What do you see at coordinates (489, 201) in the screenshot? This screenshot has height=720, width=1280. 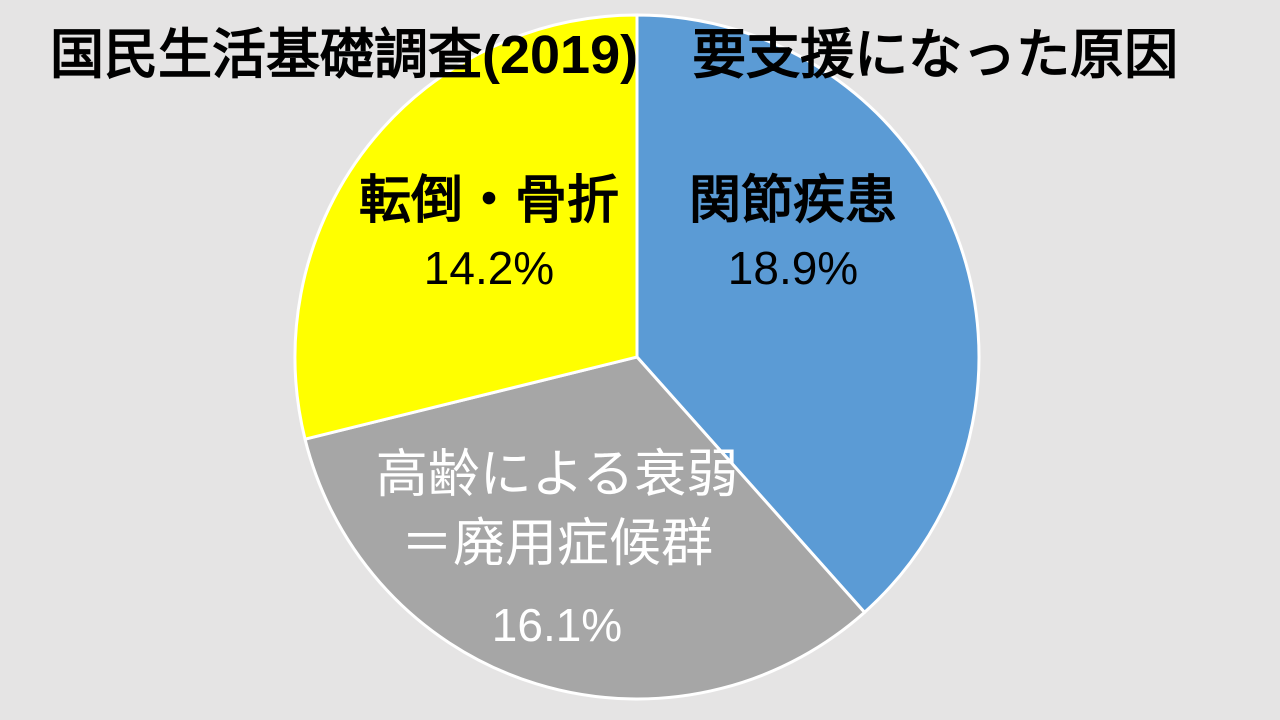 I see `slice-name-fall-fracture: 転倒・骨折` at bounding box center [489, 201].